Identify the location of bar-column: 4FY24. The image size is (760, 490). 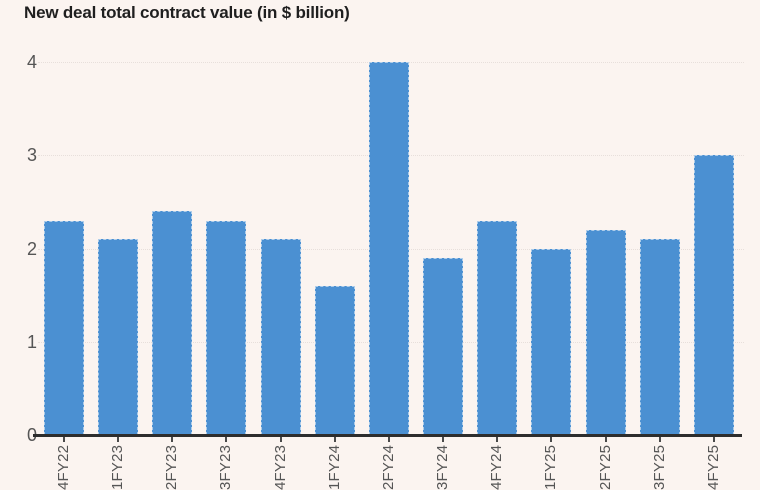
(497, 276).